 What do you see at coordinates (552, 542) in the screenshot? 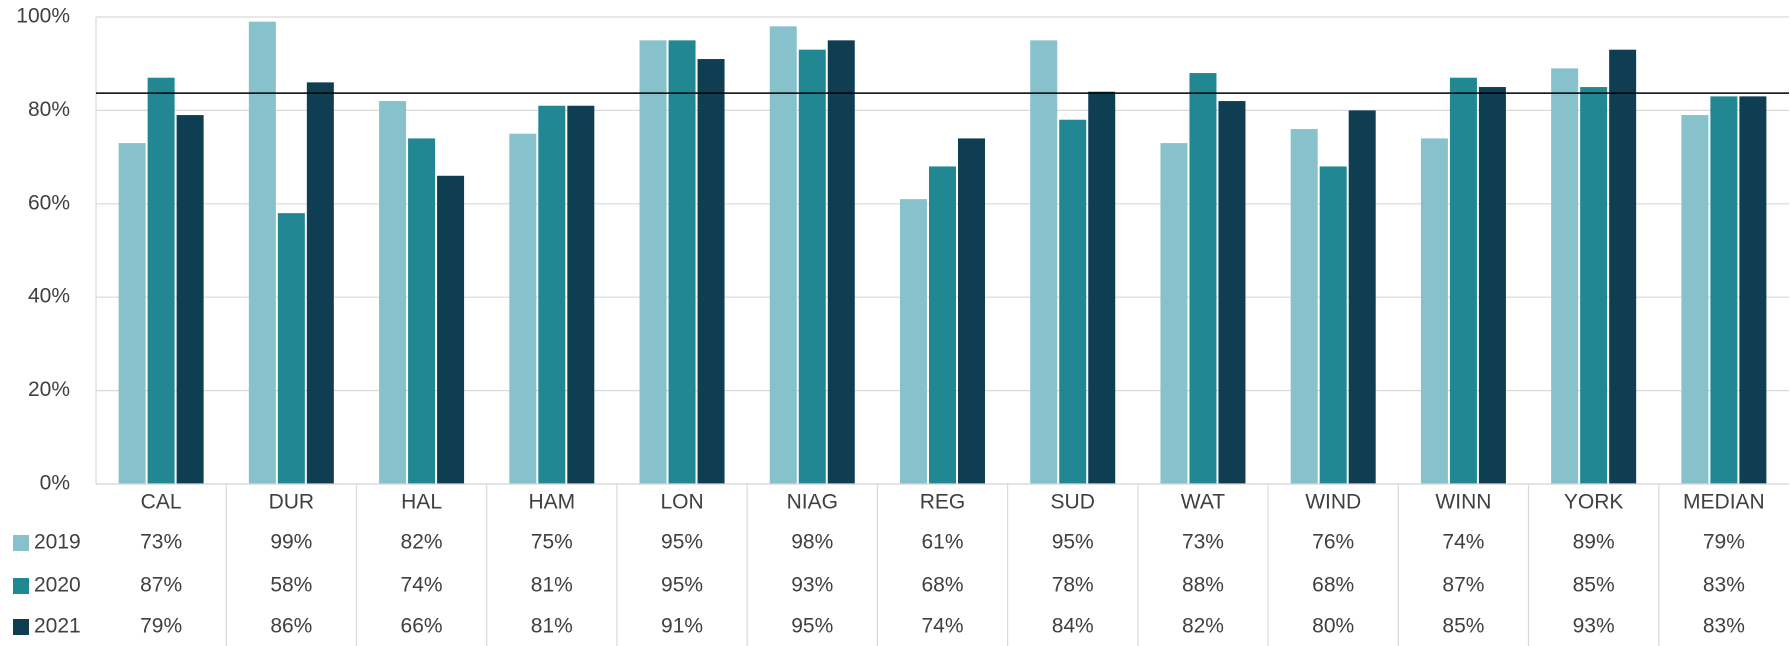
I see `data-table-cell: 75%` at bounding box center [552, 542].